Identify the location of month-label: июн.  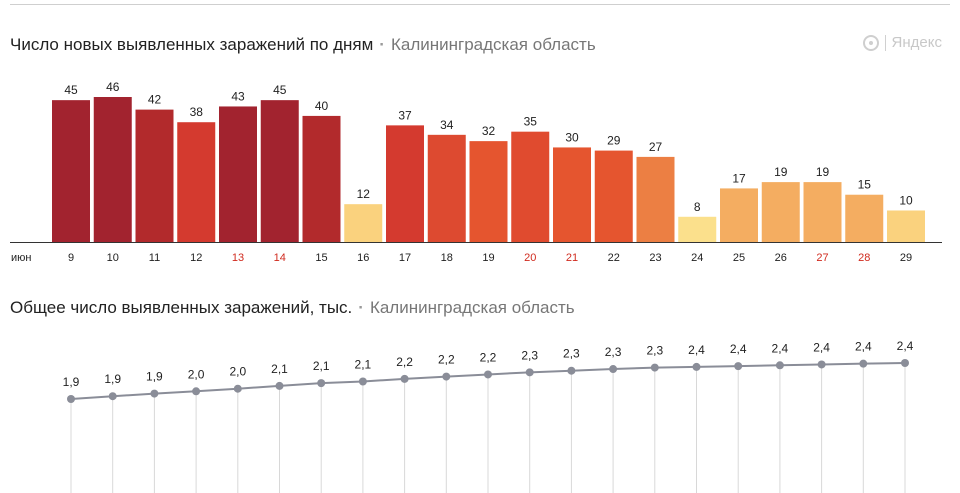
(21, 258).